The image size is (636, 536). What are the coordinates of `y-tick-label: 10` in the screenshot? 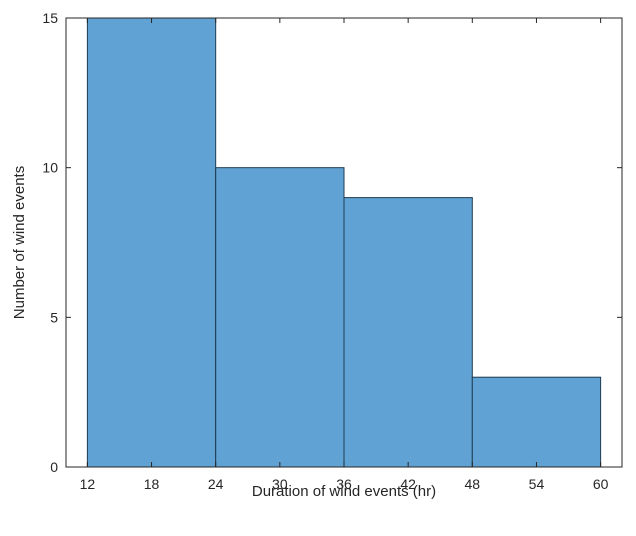 It's located at (50, 168).